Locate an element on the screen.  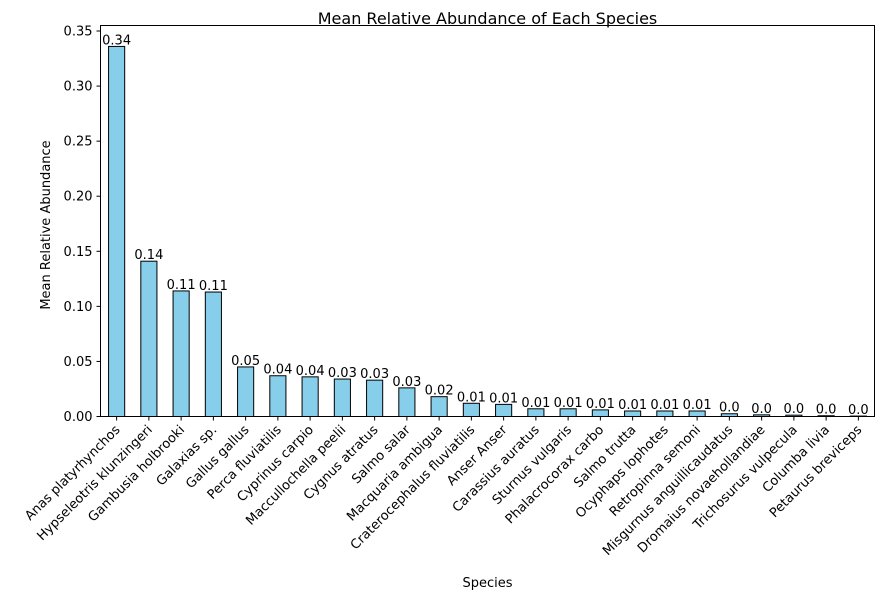
y-tick-label: 0.15 is located at coordinates (78, 252).